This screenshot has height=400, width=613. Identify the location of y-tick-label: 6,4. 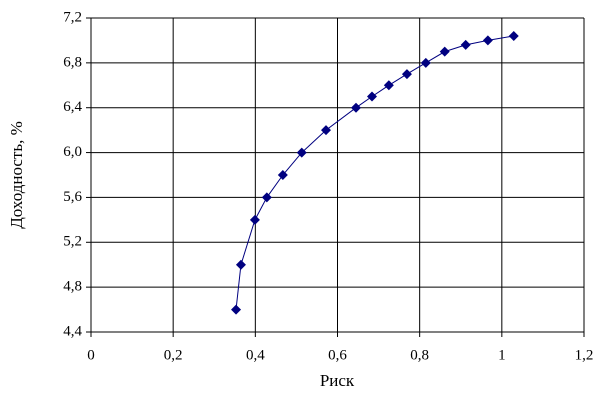
(72, 107).